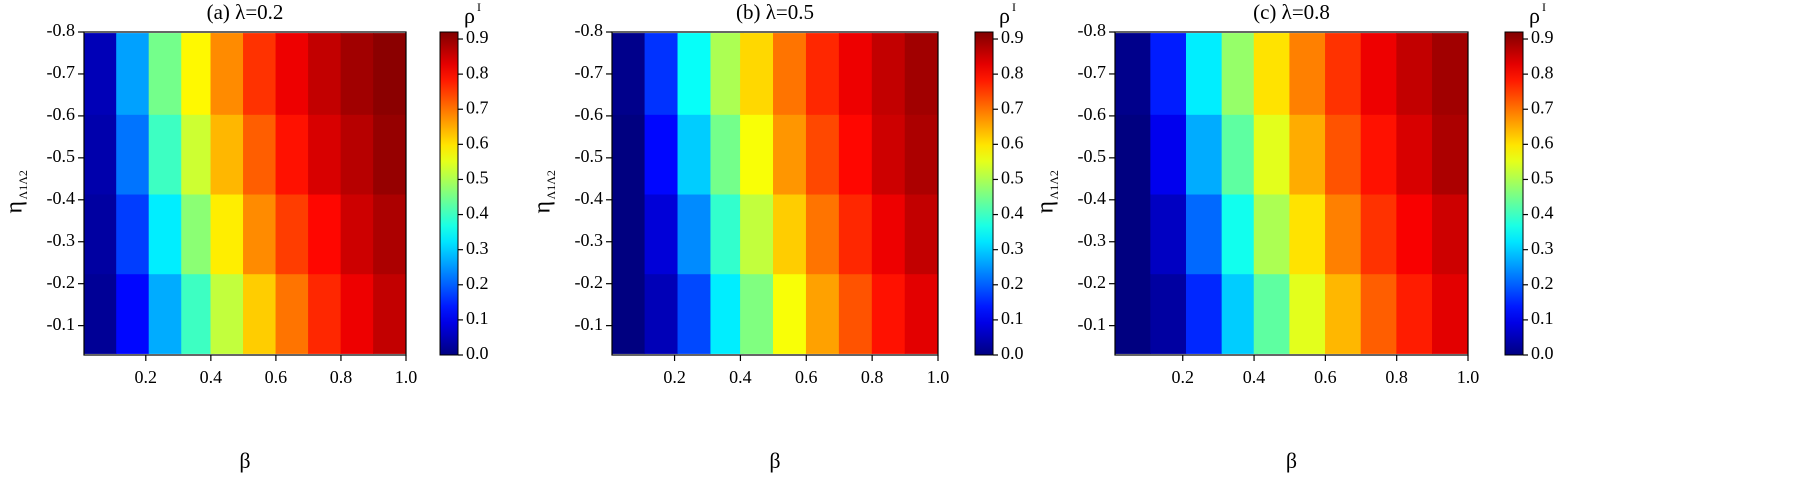 The height and width of the screenshot is (485, 1816). Describe the element at coordinates (1291, 12) in the screenshot. I see `chart-title: (c) λ=0.8` at that location.